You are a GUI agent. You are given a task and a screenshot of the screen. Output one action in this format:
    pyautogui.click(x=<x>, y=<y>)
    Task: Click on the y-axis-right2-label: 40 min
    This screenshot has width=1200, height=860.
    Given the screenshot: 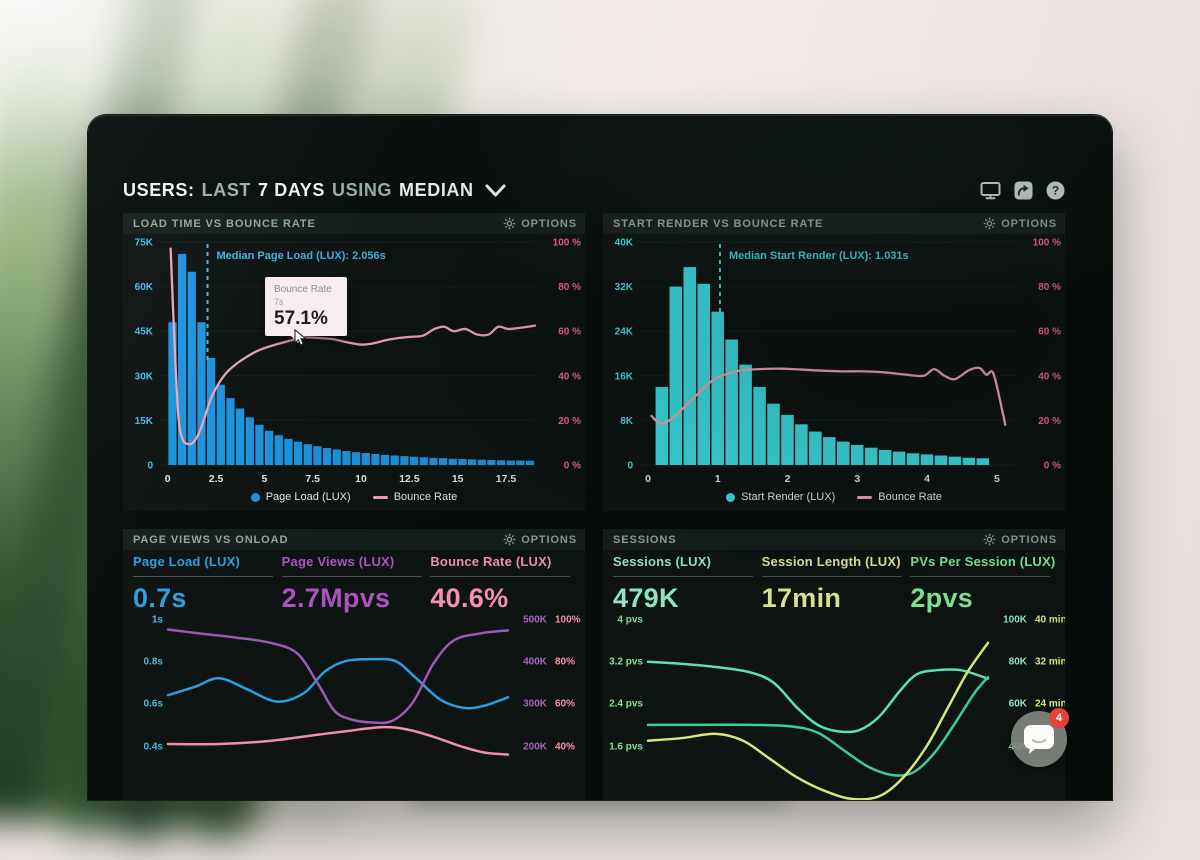 What is the action you would take?
    pyautogui.click(x=1050, y=620)
    